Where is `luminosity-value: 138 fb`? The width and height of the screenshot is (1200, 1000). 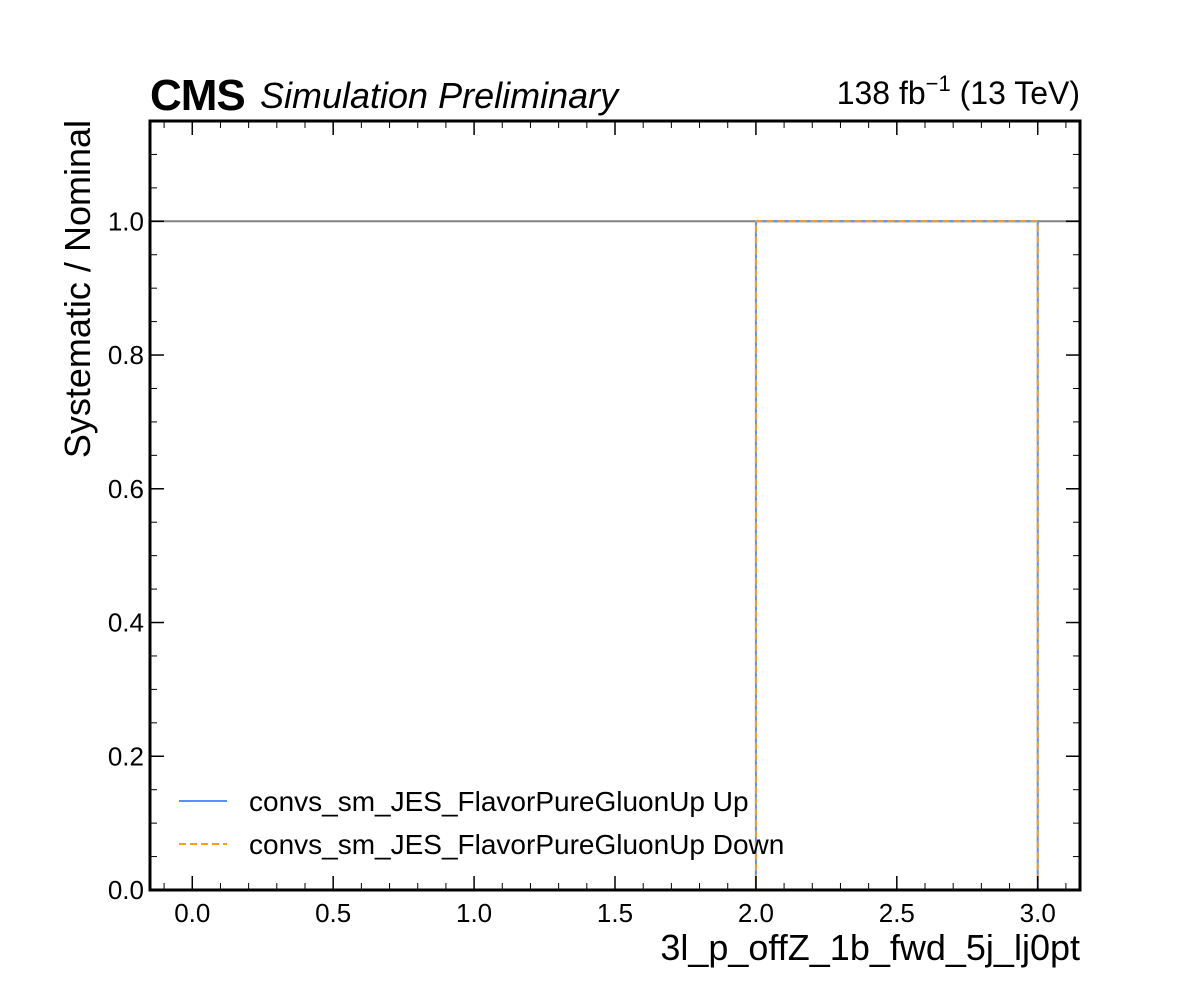
luminosity-value: 138 fb is located at coordinates (881, 93).